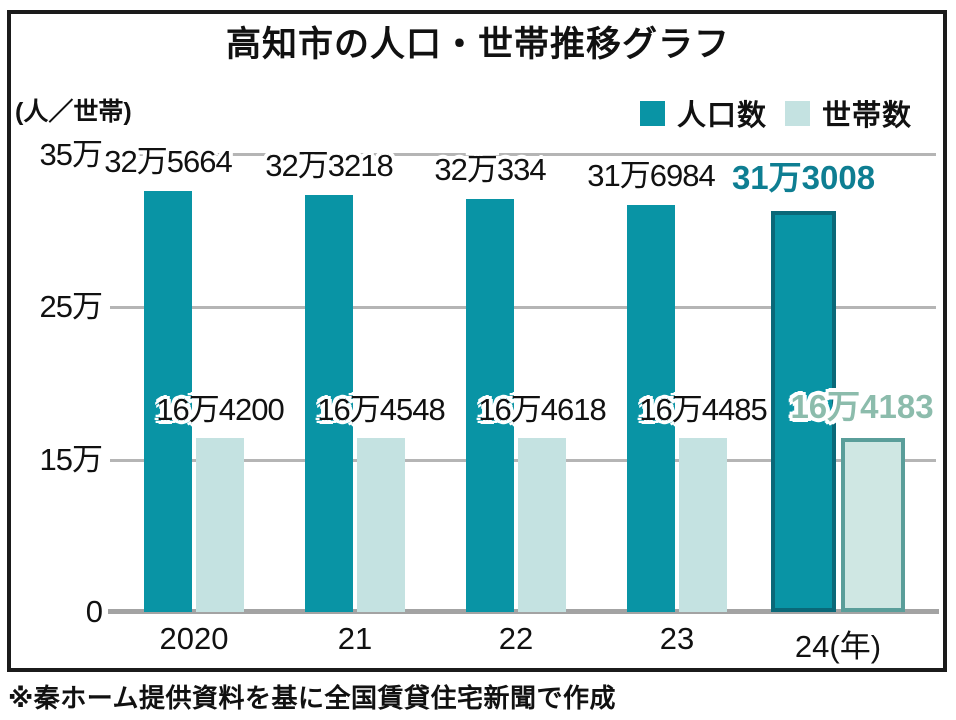 The width and height of the screenshot is (956, 720). Describe the element at coordinates (677, 638) in the screenshot. I see `x-label-23: 23` at that location.